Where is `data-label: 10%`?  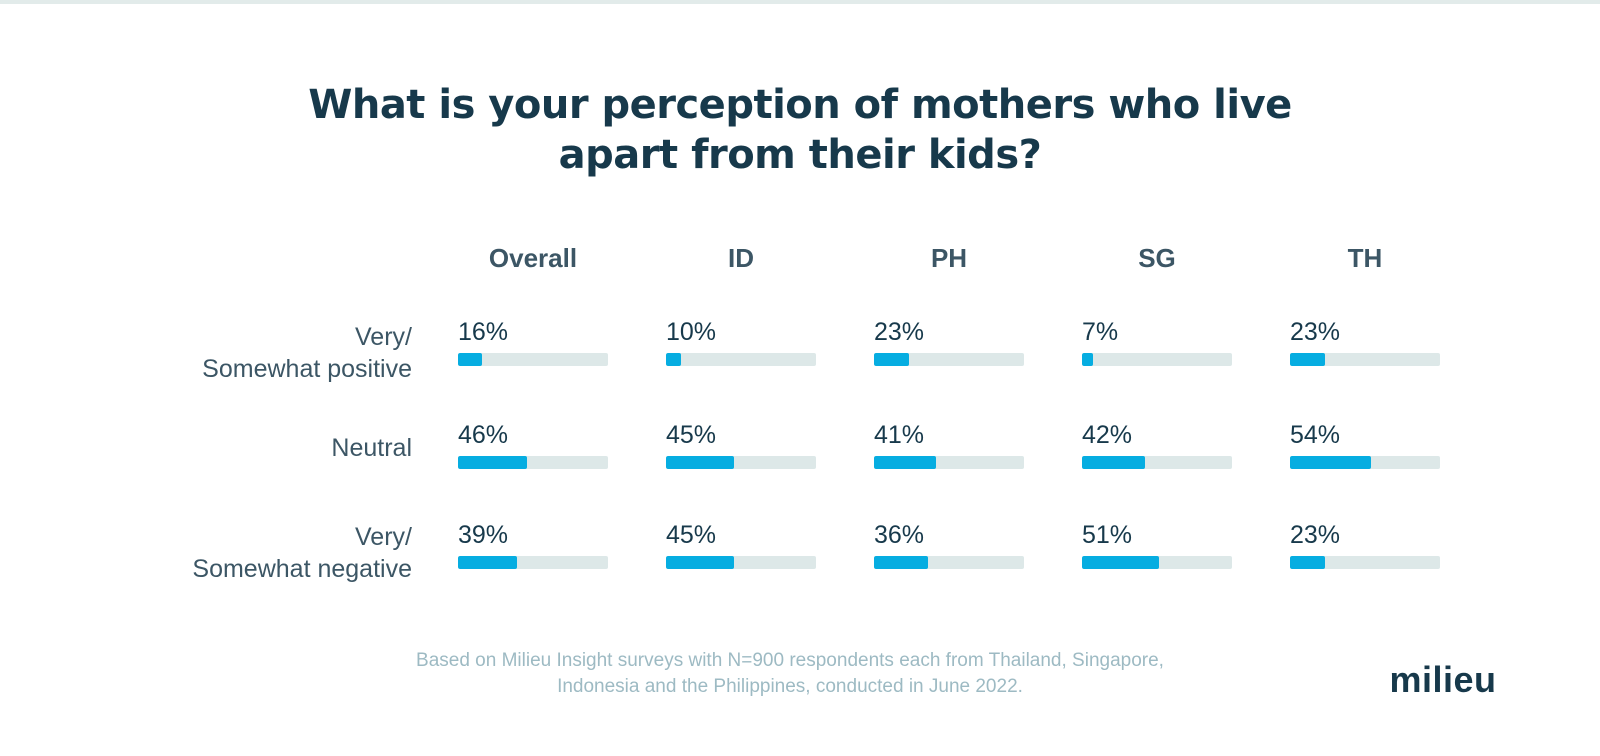
data-label: 10% is located at coordinates (691, 332).